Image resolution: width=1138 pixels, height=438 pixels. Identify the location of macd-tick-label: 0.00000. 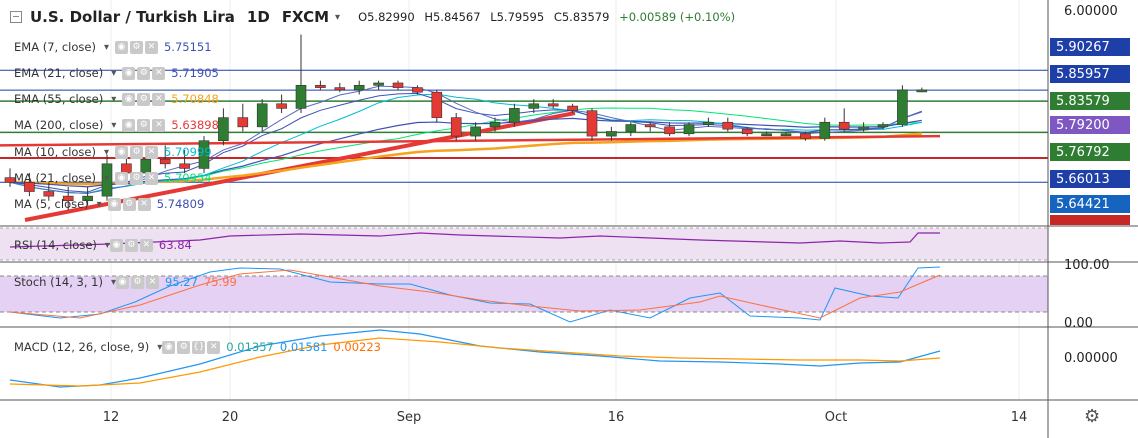
(1091, 358).